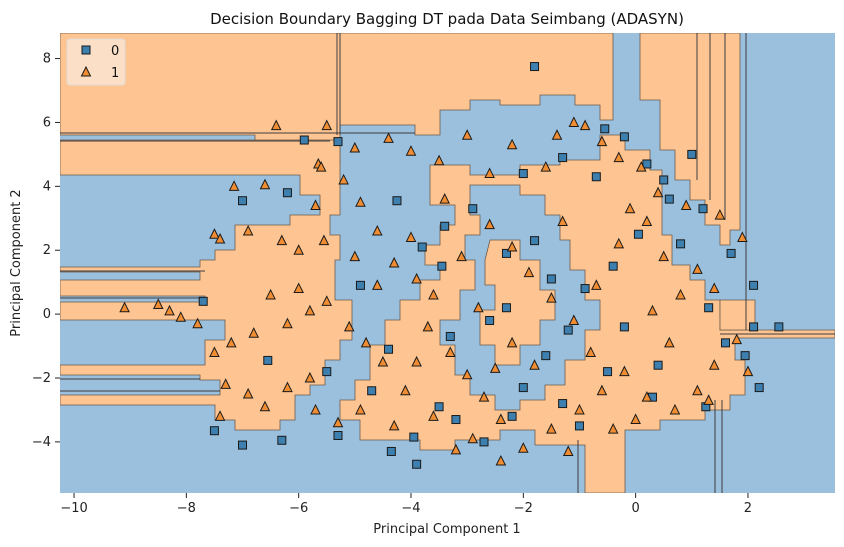 The image size is (844, 547). What do you see at coordinates (410, 508) in the screenshot?
I see `x-tick-label: −4` at bounding box center [410, 508].